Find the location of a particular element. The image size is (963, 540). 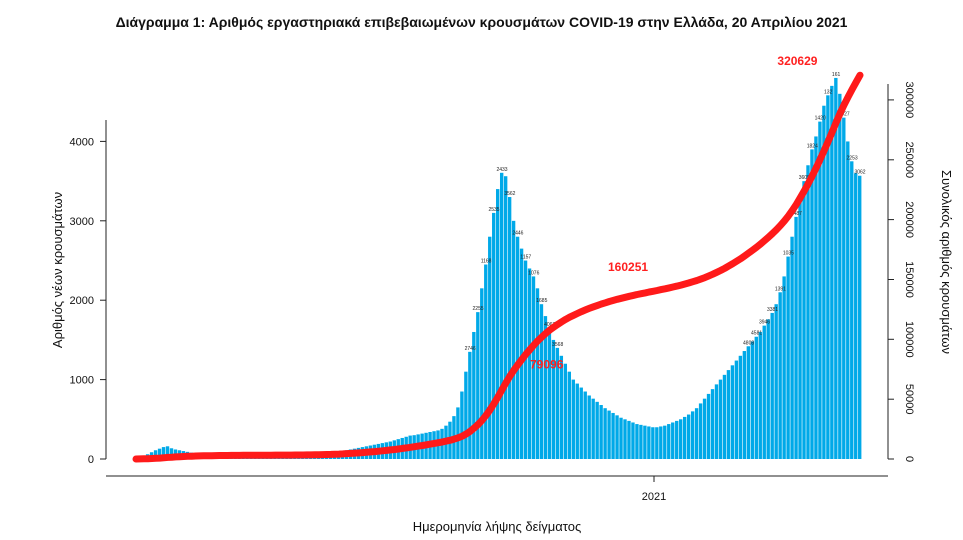

bar-value-label: 4063 is located at coordinates (549, 325).